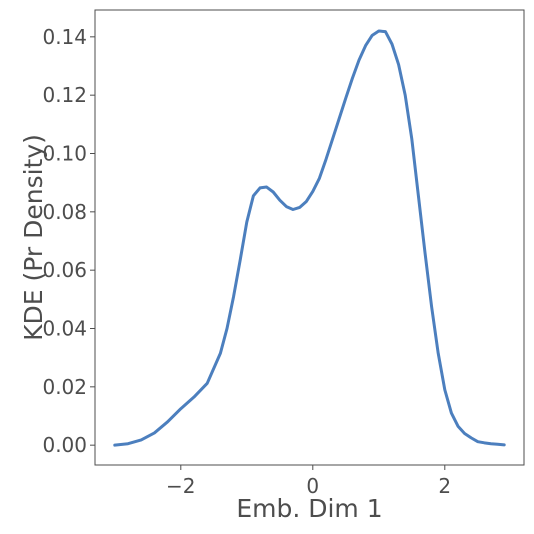 The height and width of the screenshot is (534, 534). What do you see at coordinates (312, 486) in the screenshot?
I see `x-tick-label: 0` at bounding box center [312, 486].